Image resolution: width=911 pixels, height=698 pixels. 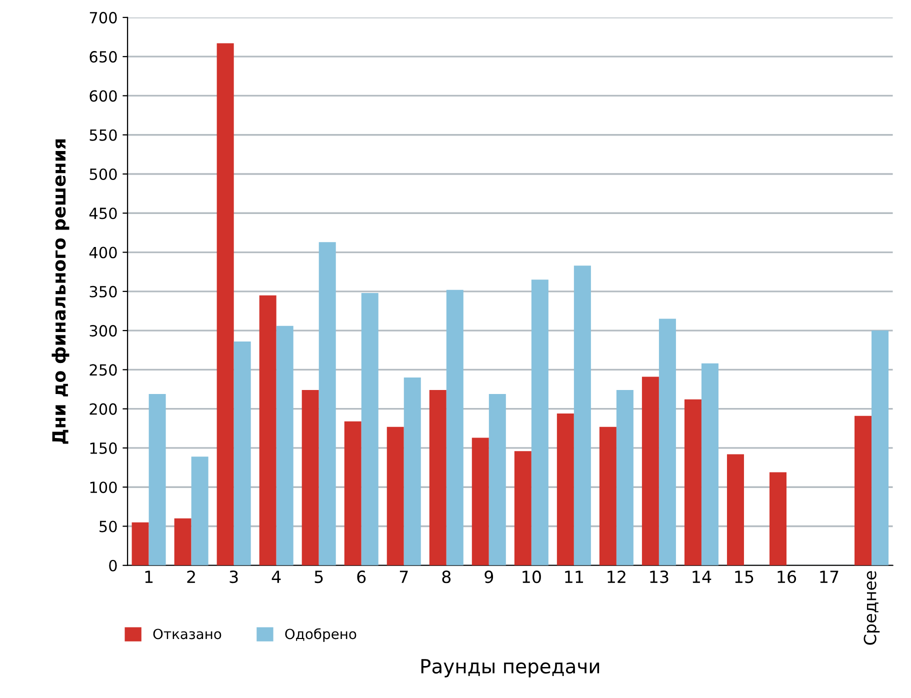 I want to click on x-tick-label: 3, so click(x=234, y=577).